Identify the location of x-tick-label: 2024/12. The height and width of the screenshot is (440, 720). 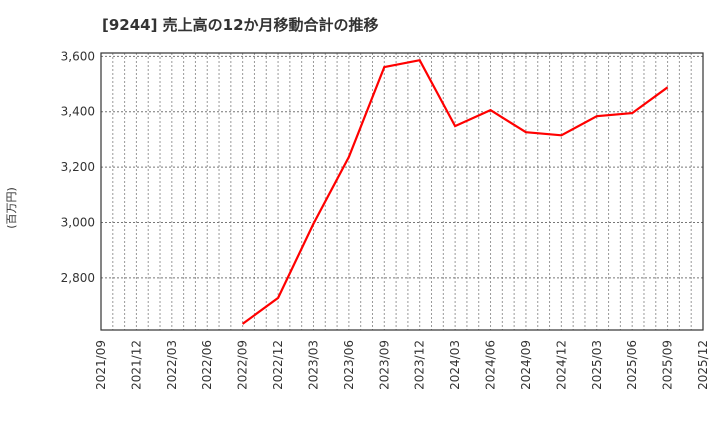
(561, 365).